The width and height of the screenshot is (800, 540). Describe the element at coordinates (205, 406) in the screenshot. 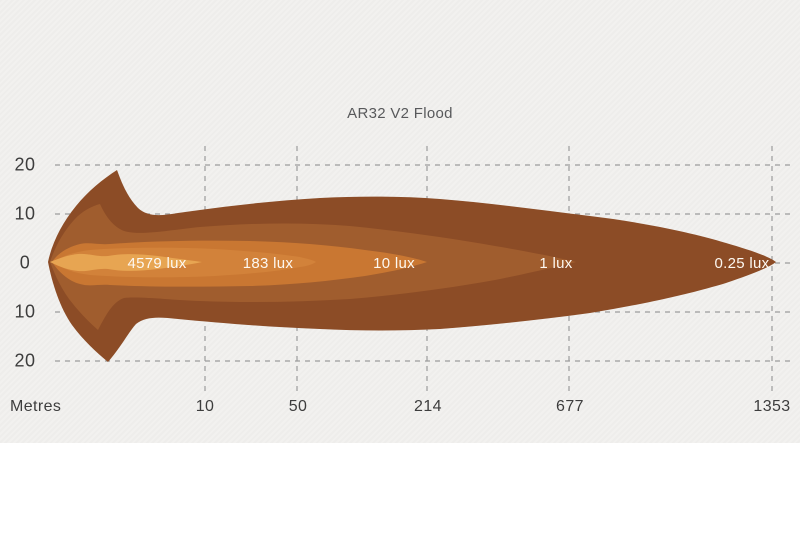

I see `x-axis-tick-10m: 10` at that location.